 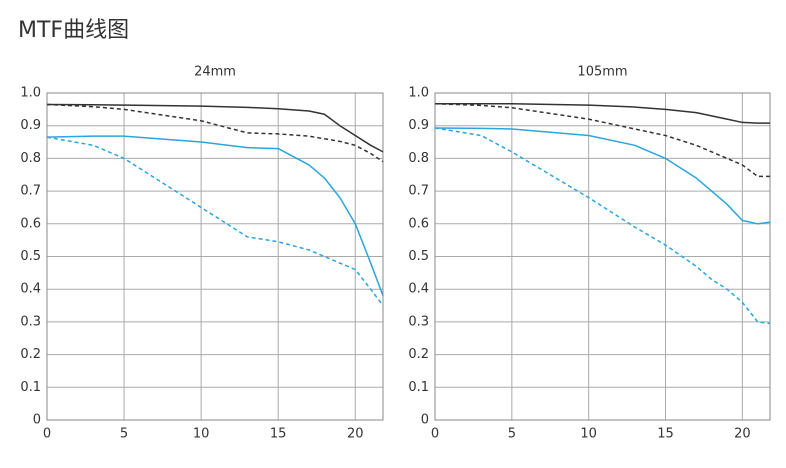 What do you see at coordinates (215, 72) in the screenshot?
I see `chart-title: 24mm` at bounding box center [215, 72].